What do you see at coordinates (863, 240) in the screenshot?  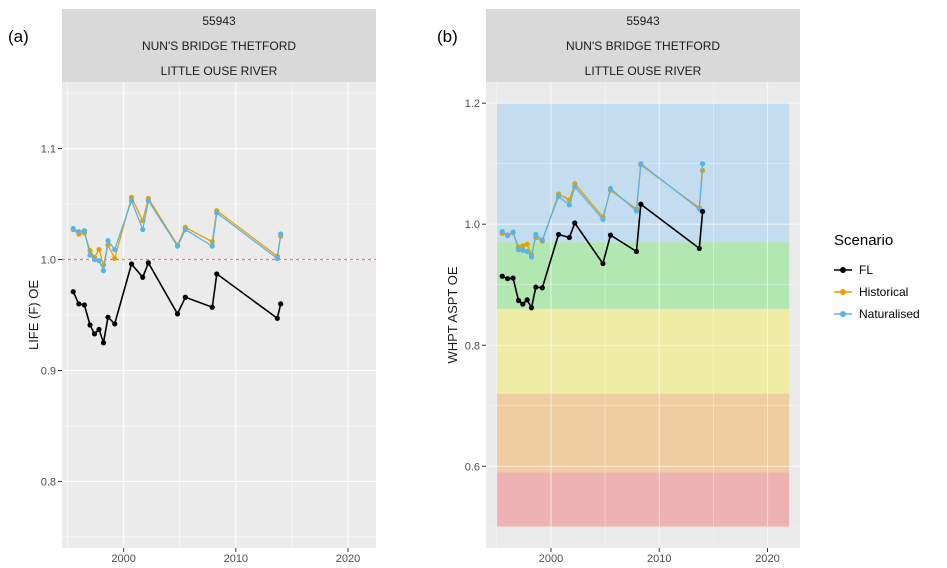 I see `legend-title: Scenario` at bounding box center [863, 240].